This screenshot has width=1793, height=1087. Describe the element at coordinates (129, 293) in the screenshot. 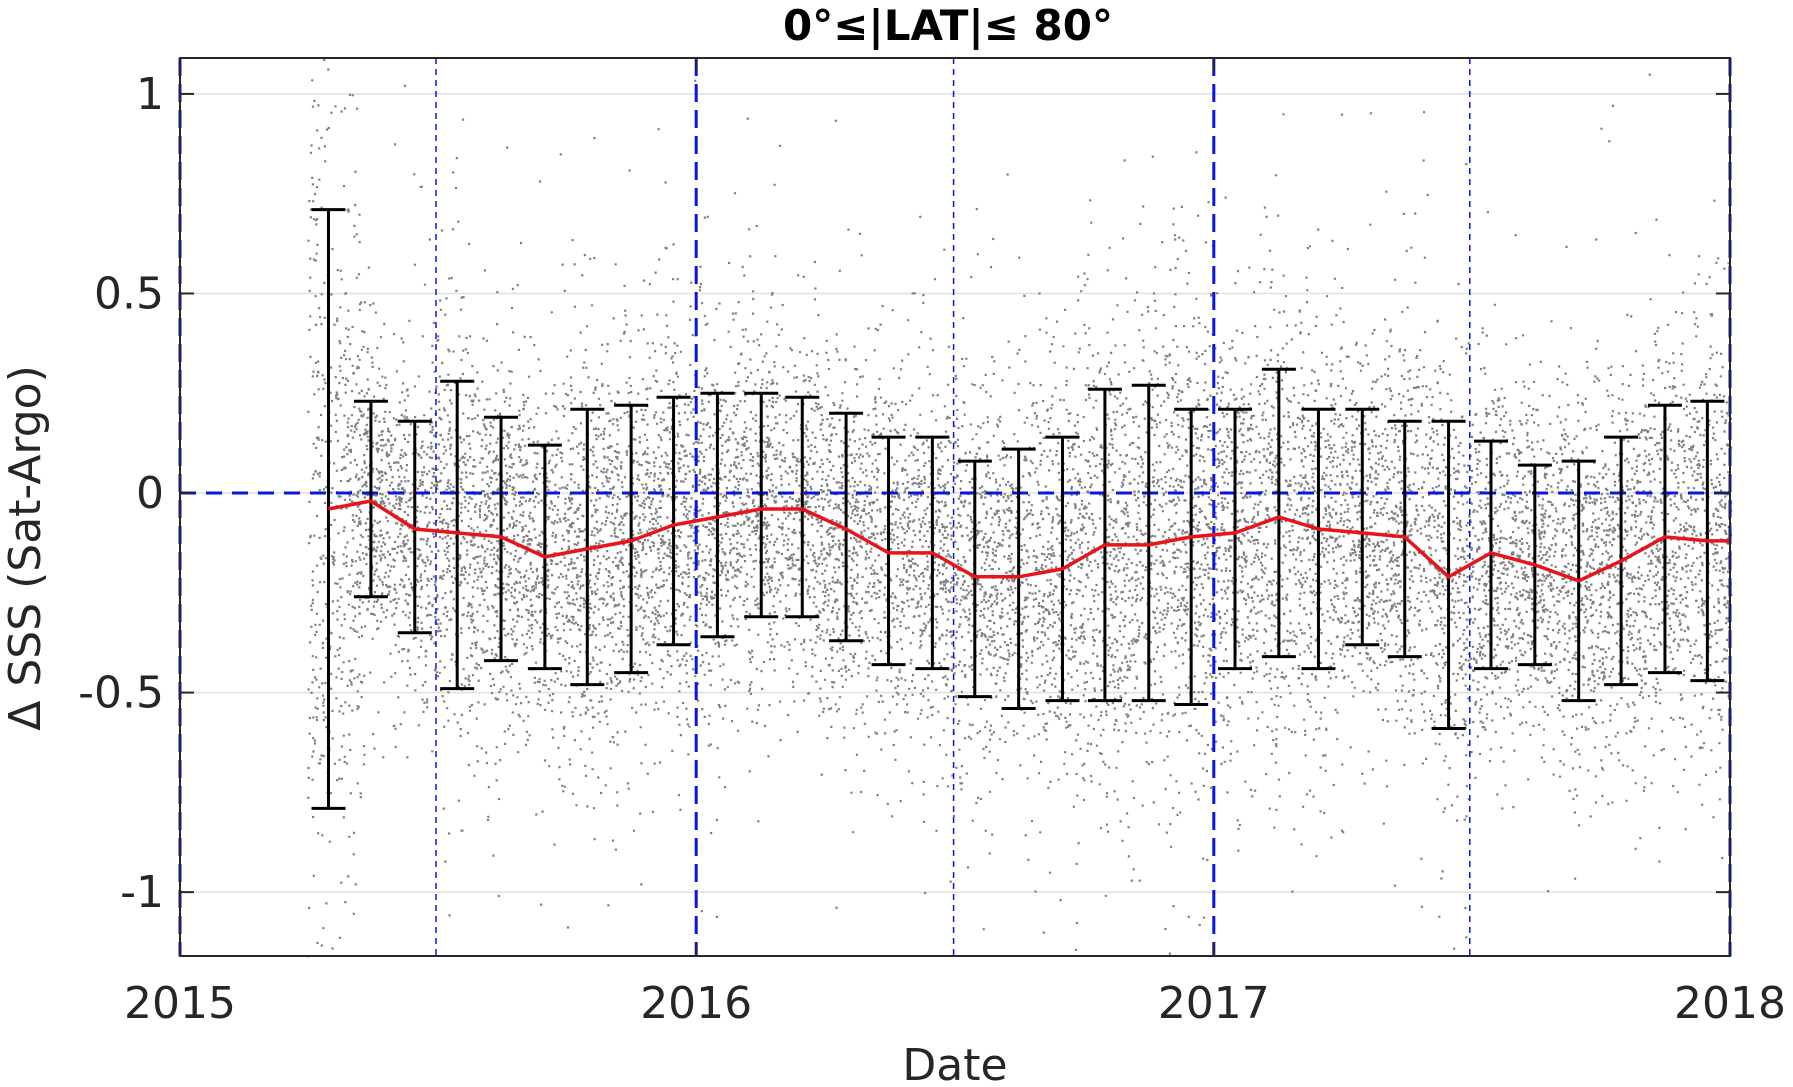

I see `y-tick-label: 0.5` at that location.